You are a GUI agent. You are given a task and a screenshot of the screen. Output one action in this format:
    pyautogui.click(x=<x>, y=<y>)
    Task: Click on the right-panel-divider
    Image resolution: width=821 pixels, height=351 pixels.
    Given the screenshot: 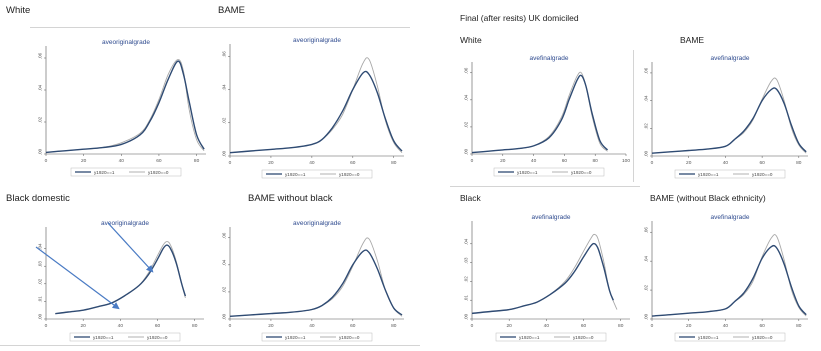 What is the action you would take?
    pyautogui.click(x=633, y=116)
    